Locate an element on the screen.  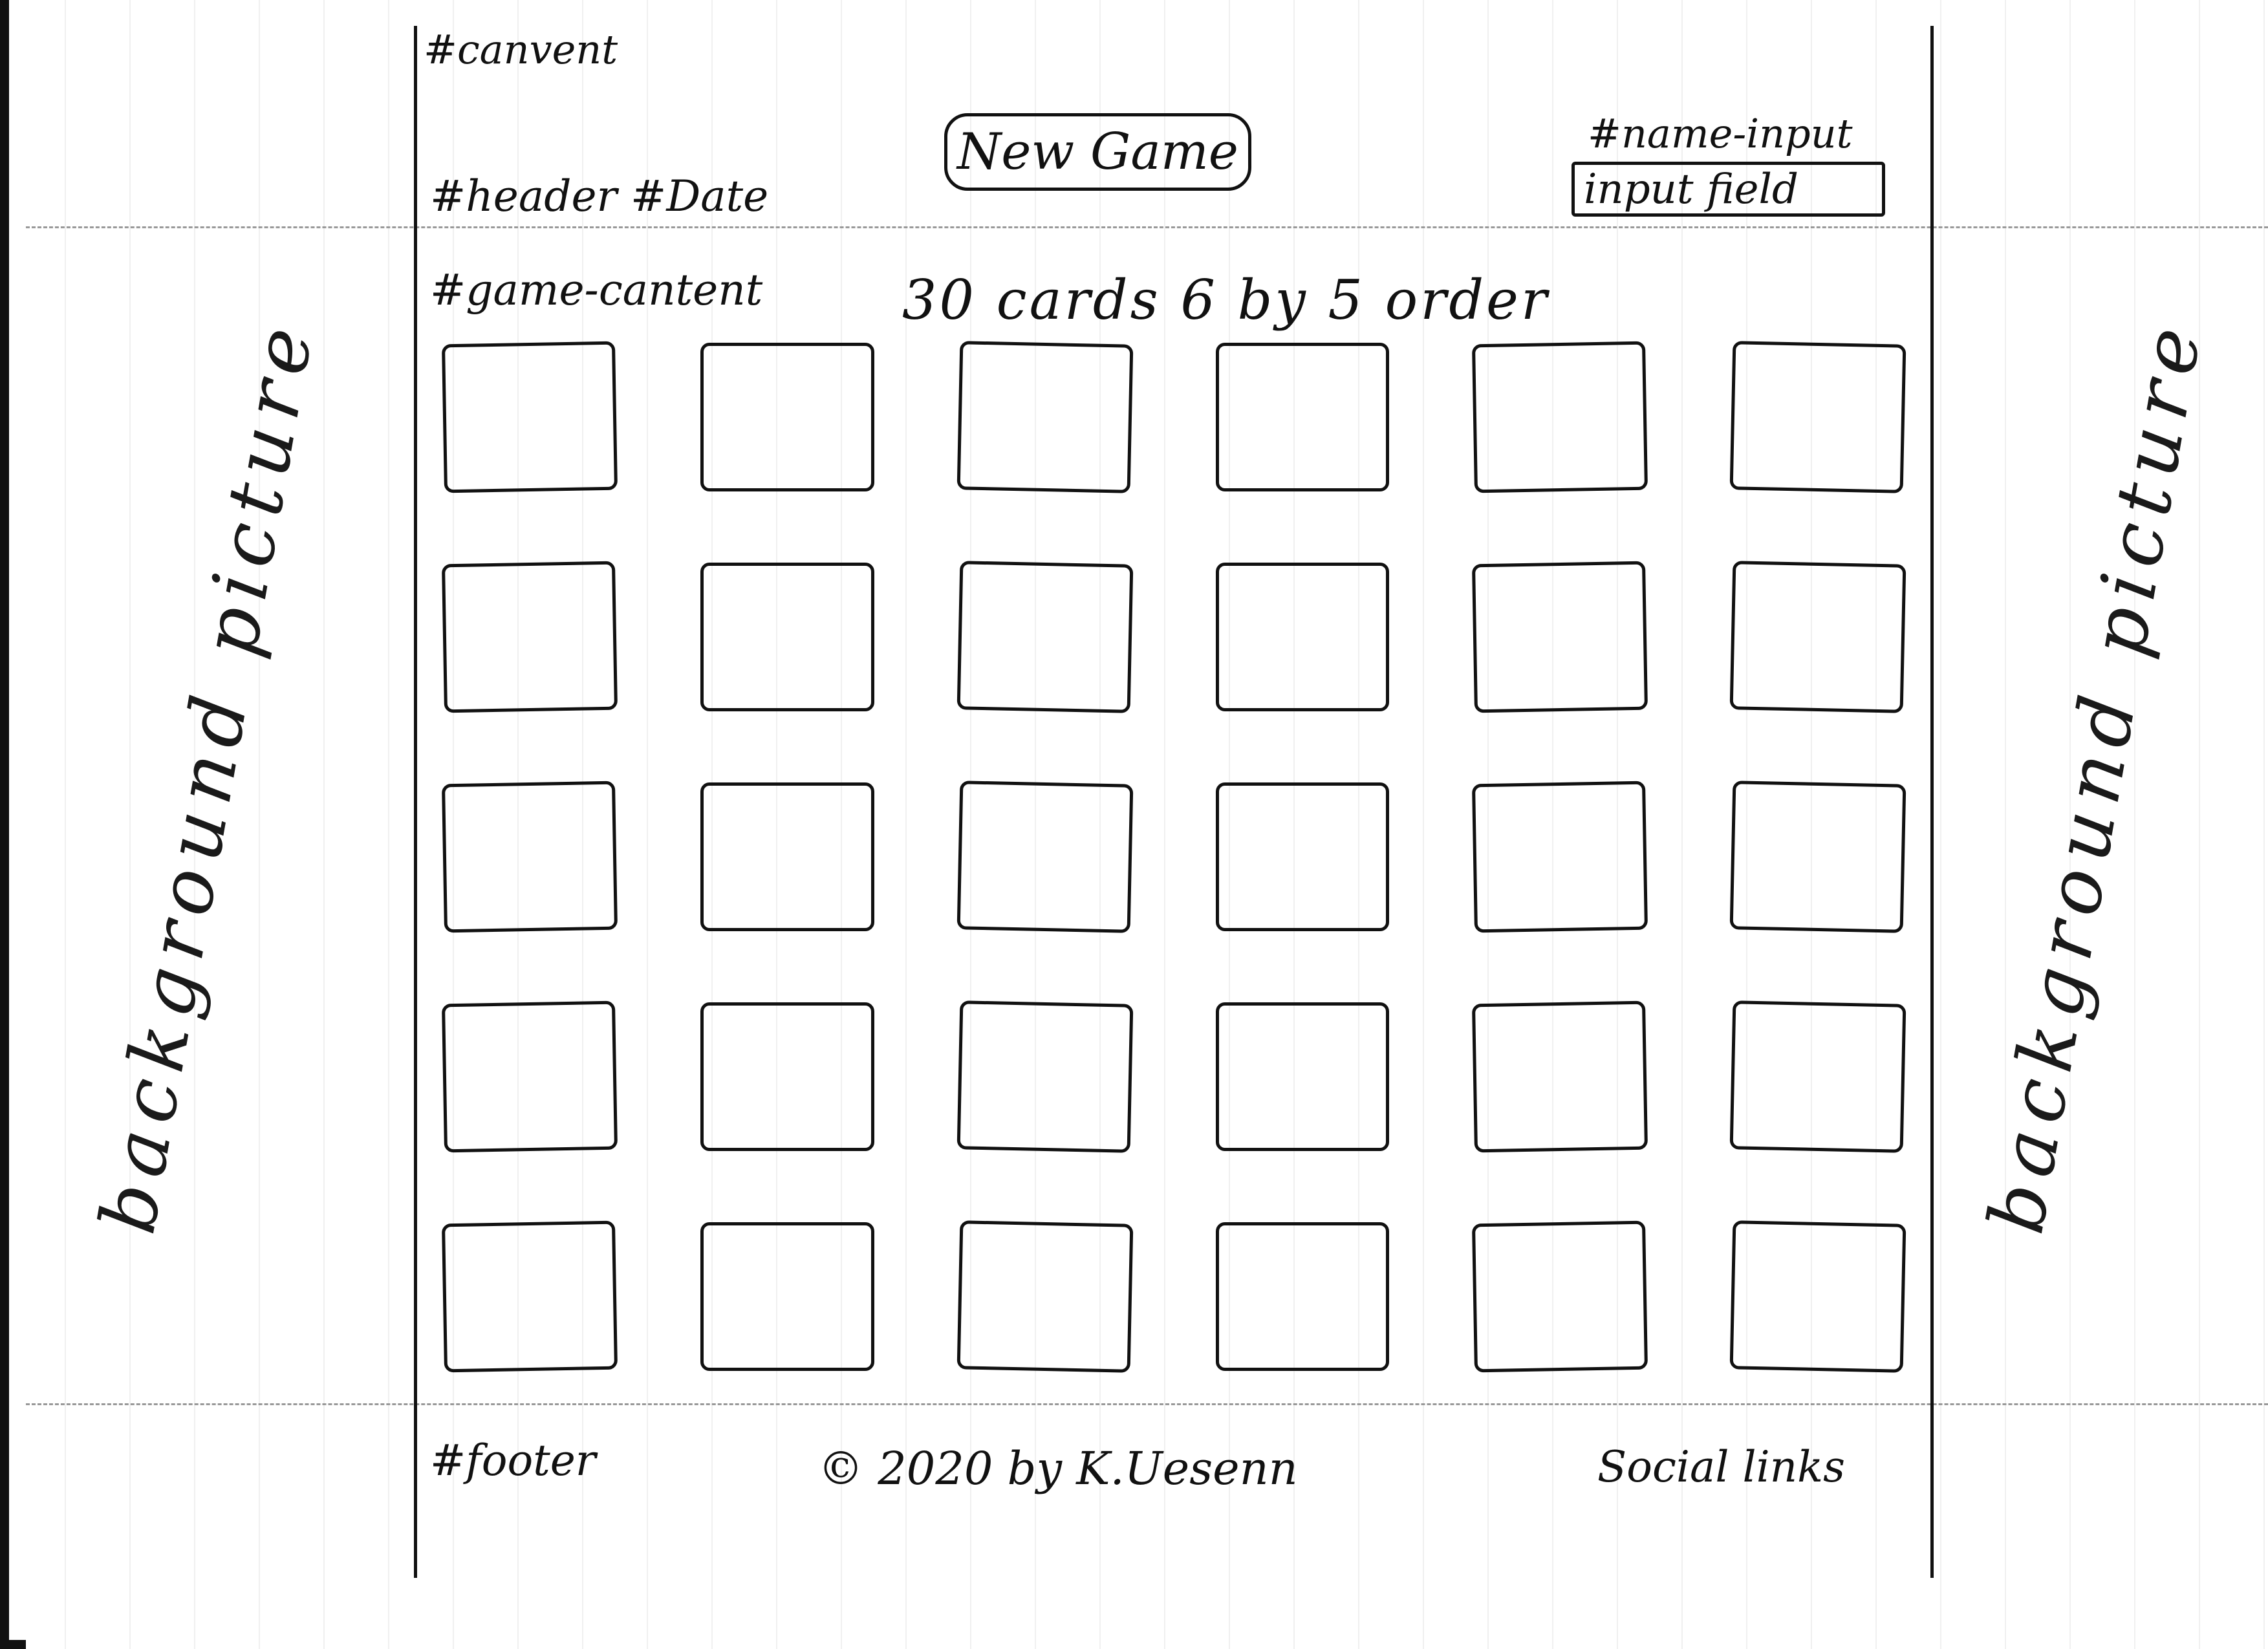
content-annotation: #canvent is located at coordinates (521, 49).